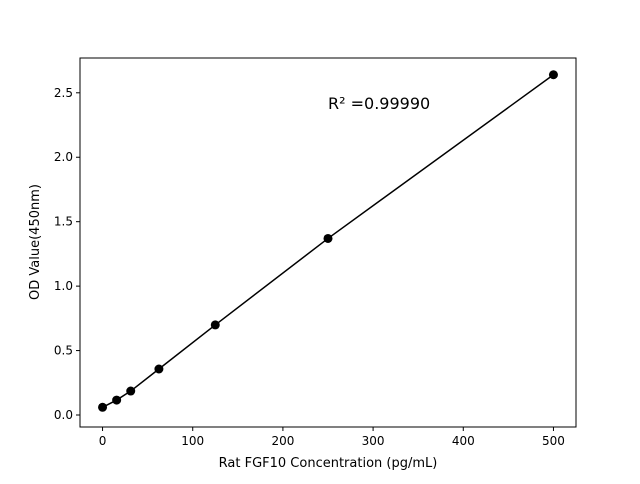  What do you see at coordinates (35, 242) in the screenshot?
I see `y-axis-label: OD Value(450nm)` at bounding box center [35, 242].